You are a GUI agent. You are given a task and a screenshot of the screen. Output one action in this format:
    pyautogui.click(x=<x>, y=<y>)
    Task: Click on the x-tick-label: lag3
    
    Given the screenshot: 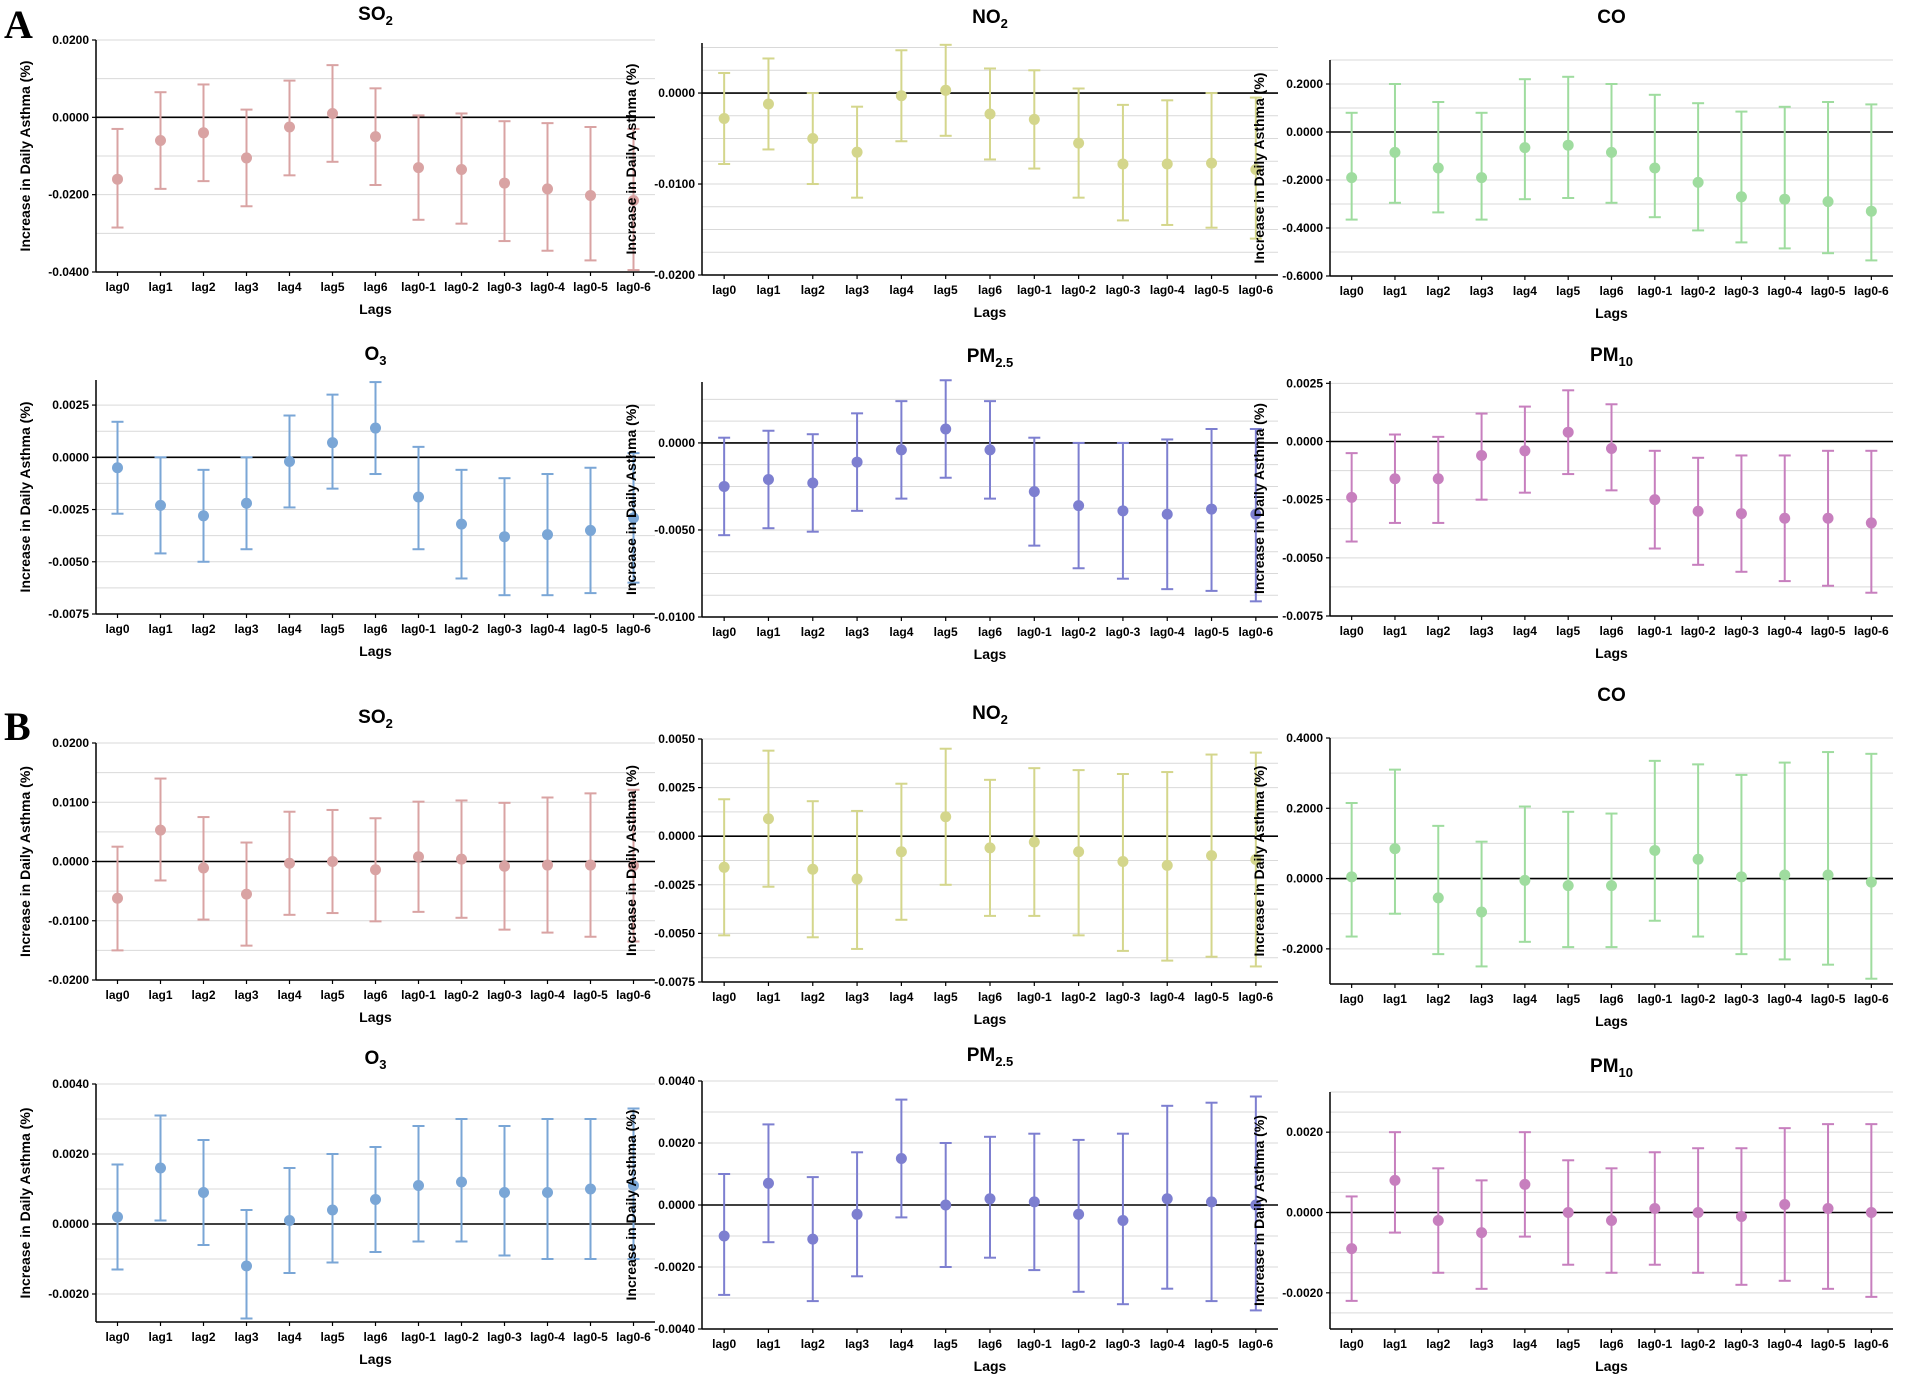 What is the action you would take?
    pyautogui.click(x=1482, y=1344)
    